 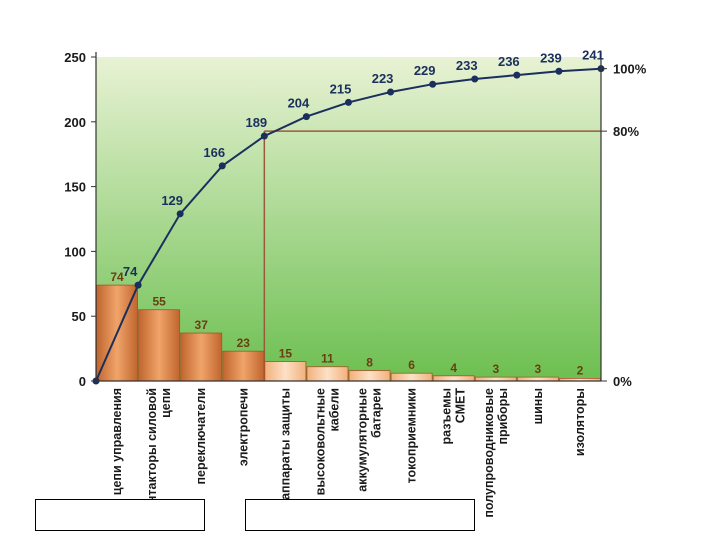 I want to click on cumulative-value-label: 215, so click(x=341, y=88).